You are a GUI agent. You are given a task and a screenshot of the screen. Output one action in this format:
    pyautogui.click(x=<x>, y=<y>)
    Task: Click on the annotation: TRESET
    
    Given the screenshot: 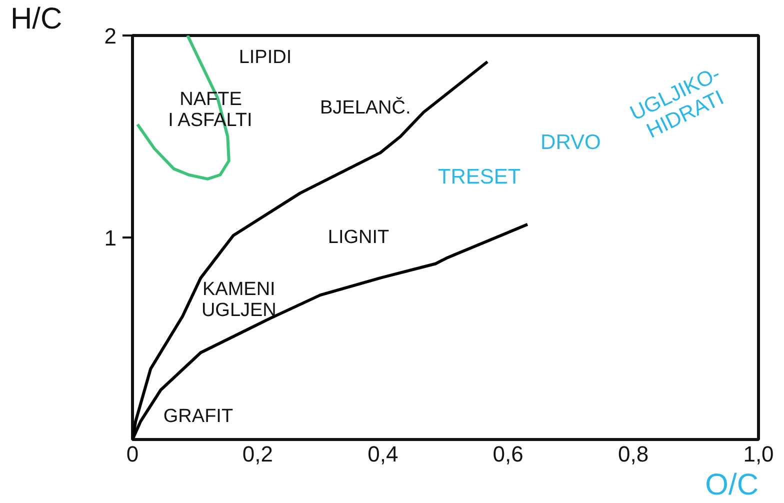 What is the action you would take?
    pyautogui.click(x=479, y=176)
    